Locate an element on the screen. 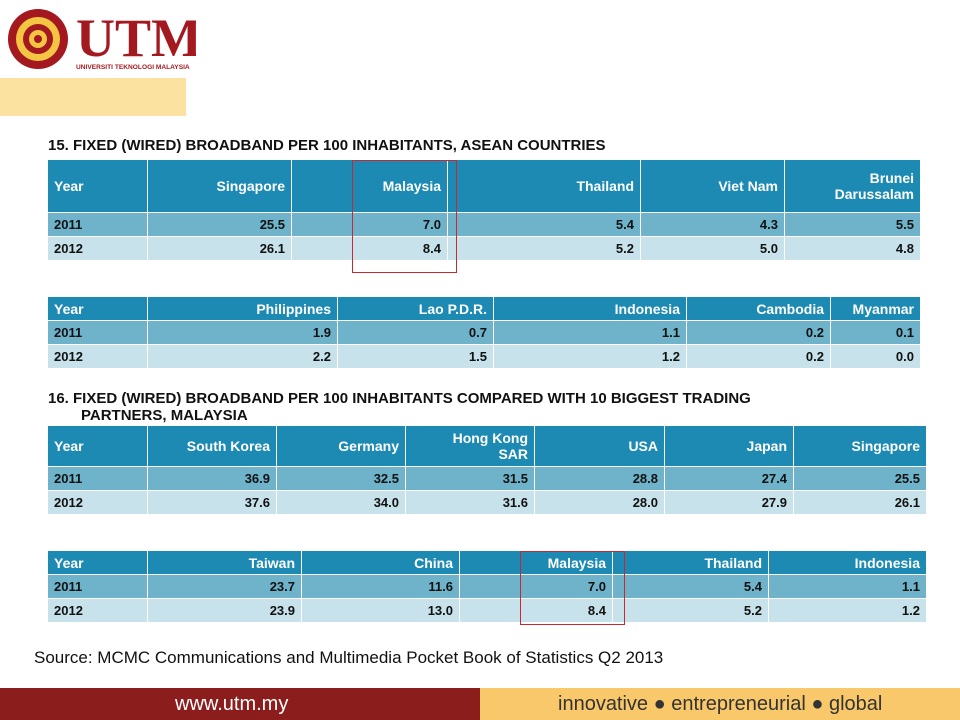 Image resolution: width=960 pixels, height=720 pixels. value-cell: 36.9 is located at coordinates (212, 478).